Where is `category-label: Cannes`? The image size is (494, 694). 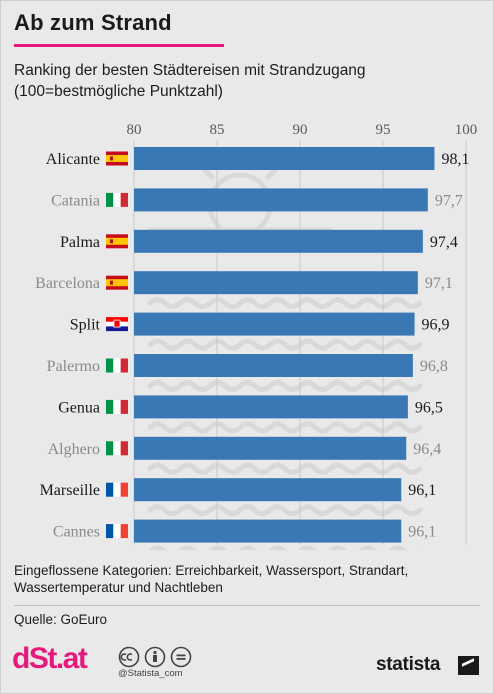
category-label: Cannes is located at coordinates (76, 532).